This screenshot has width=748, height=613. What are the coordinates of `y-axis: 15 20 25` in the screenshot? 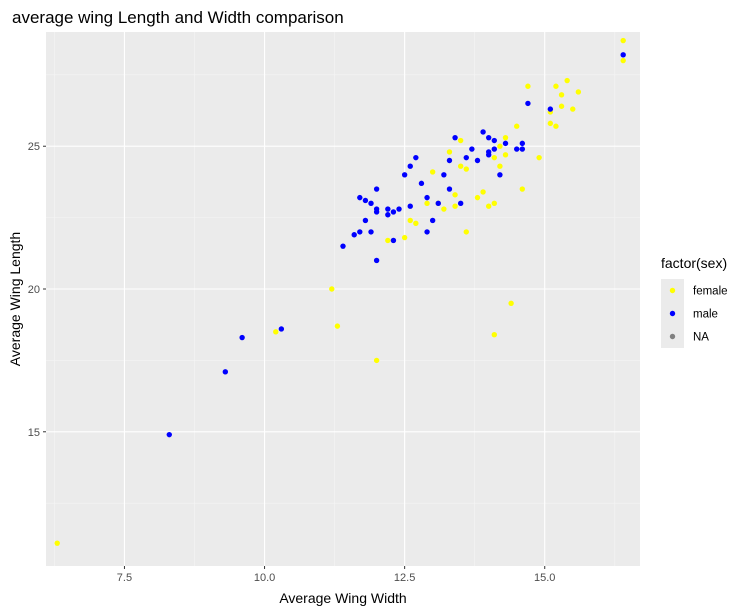 It's located at (37, 290).